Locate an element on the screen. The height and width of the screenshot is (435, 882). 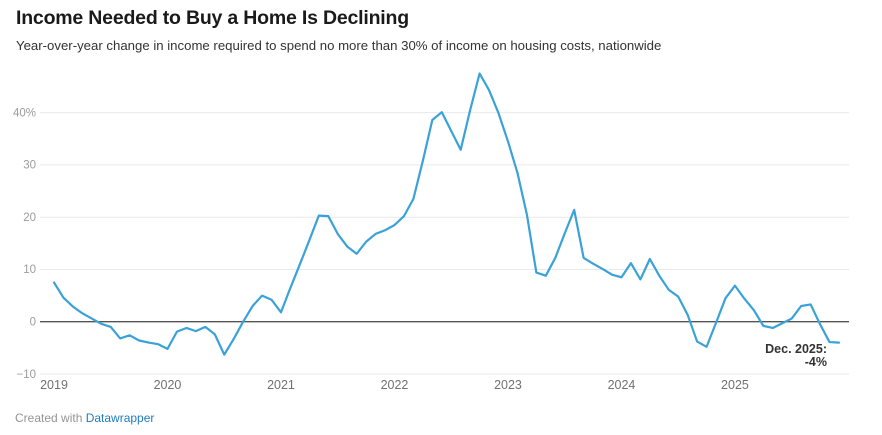
x-tick-label: 2020 is located at coordinates (168, 385).